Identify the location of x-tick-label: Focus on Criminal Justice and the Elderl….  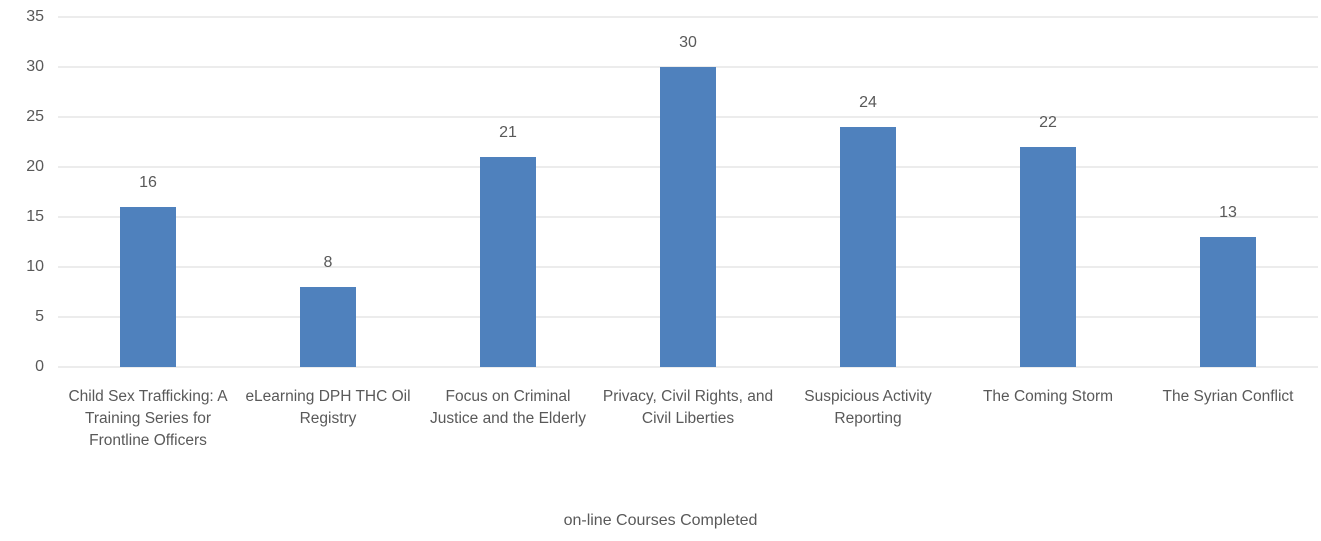
(508, 407).